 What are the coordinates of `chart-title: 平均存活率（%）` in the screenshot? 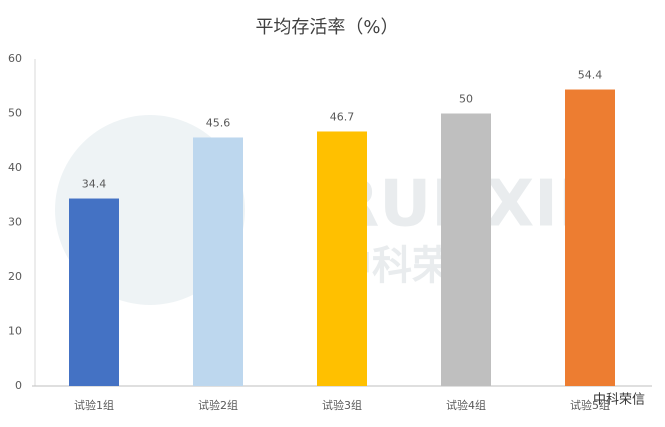 It's located at (326, 27).